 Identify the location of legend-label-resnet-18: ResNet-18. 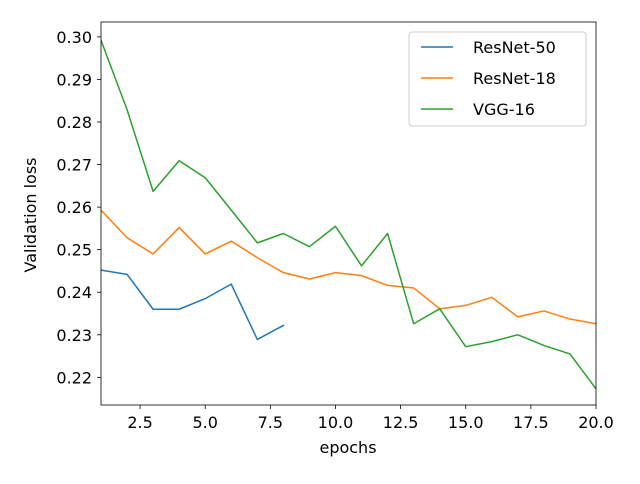
(514, 78).